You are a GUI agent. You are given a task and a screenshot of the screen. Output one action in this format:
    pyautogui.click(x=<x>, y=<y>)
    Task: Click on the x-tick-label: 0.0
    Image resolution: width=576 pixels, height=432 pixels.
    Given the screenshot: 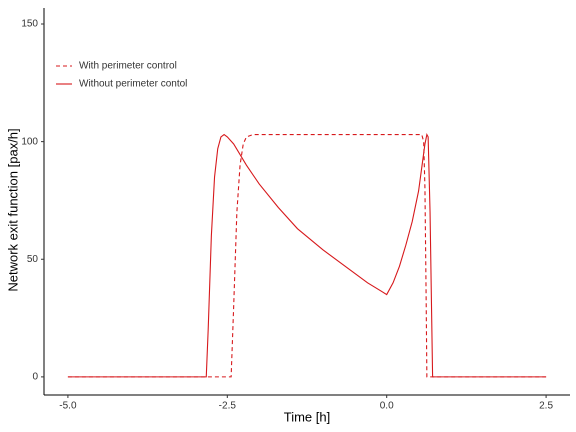 What is the action you would take?
    pyautogui.click(x=387, y=406)
    